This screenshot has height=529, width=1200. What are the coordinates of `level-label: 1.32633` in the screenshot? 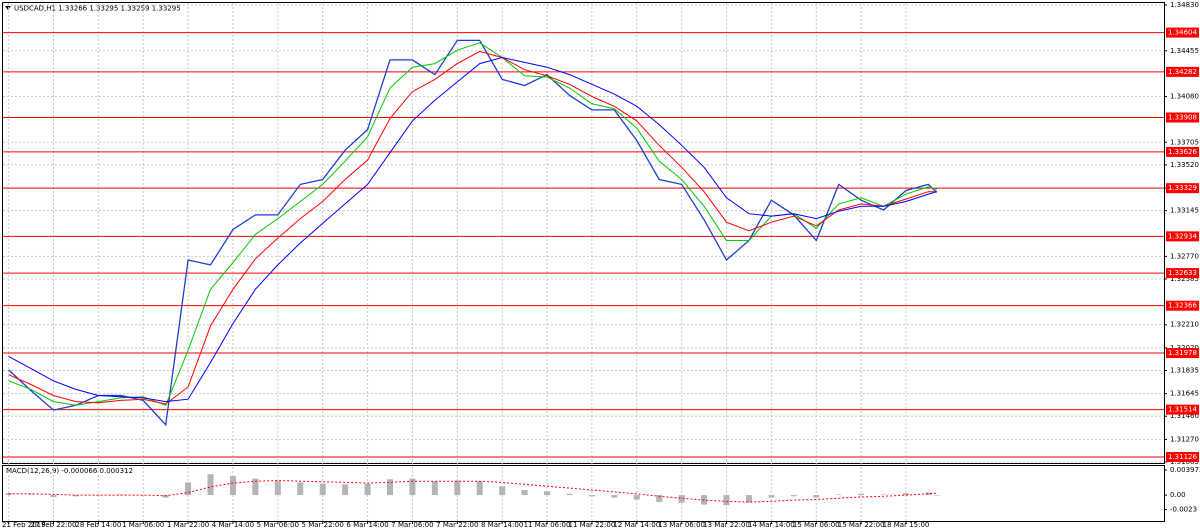 It's located at (1182, 273).